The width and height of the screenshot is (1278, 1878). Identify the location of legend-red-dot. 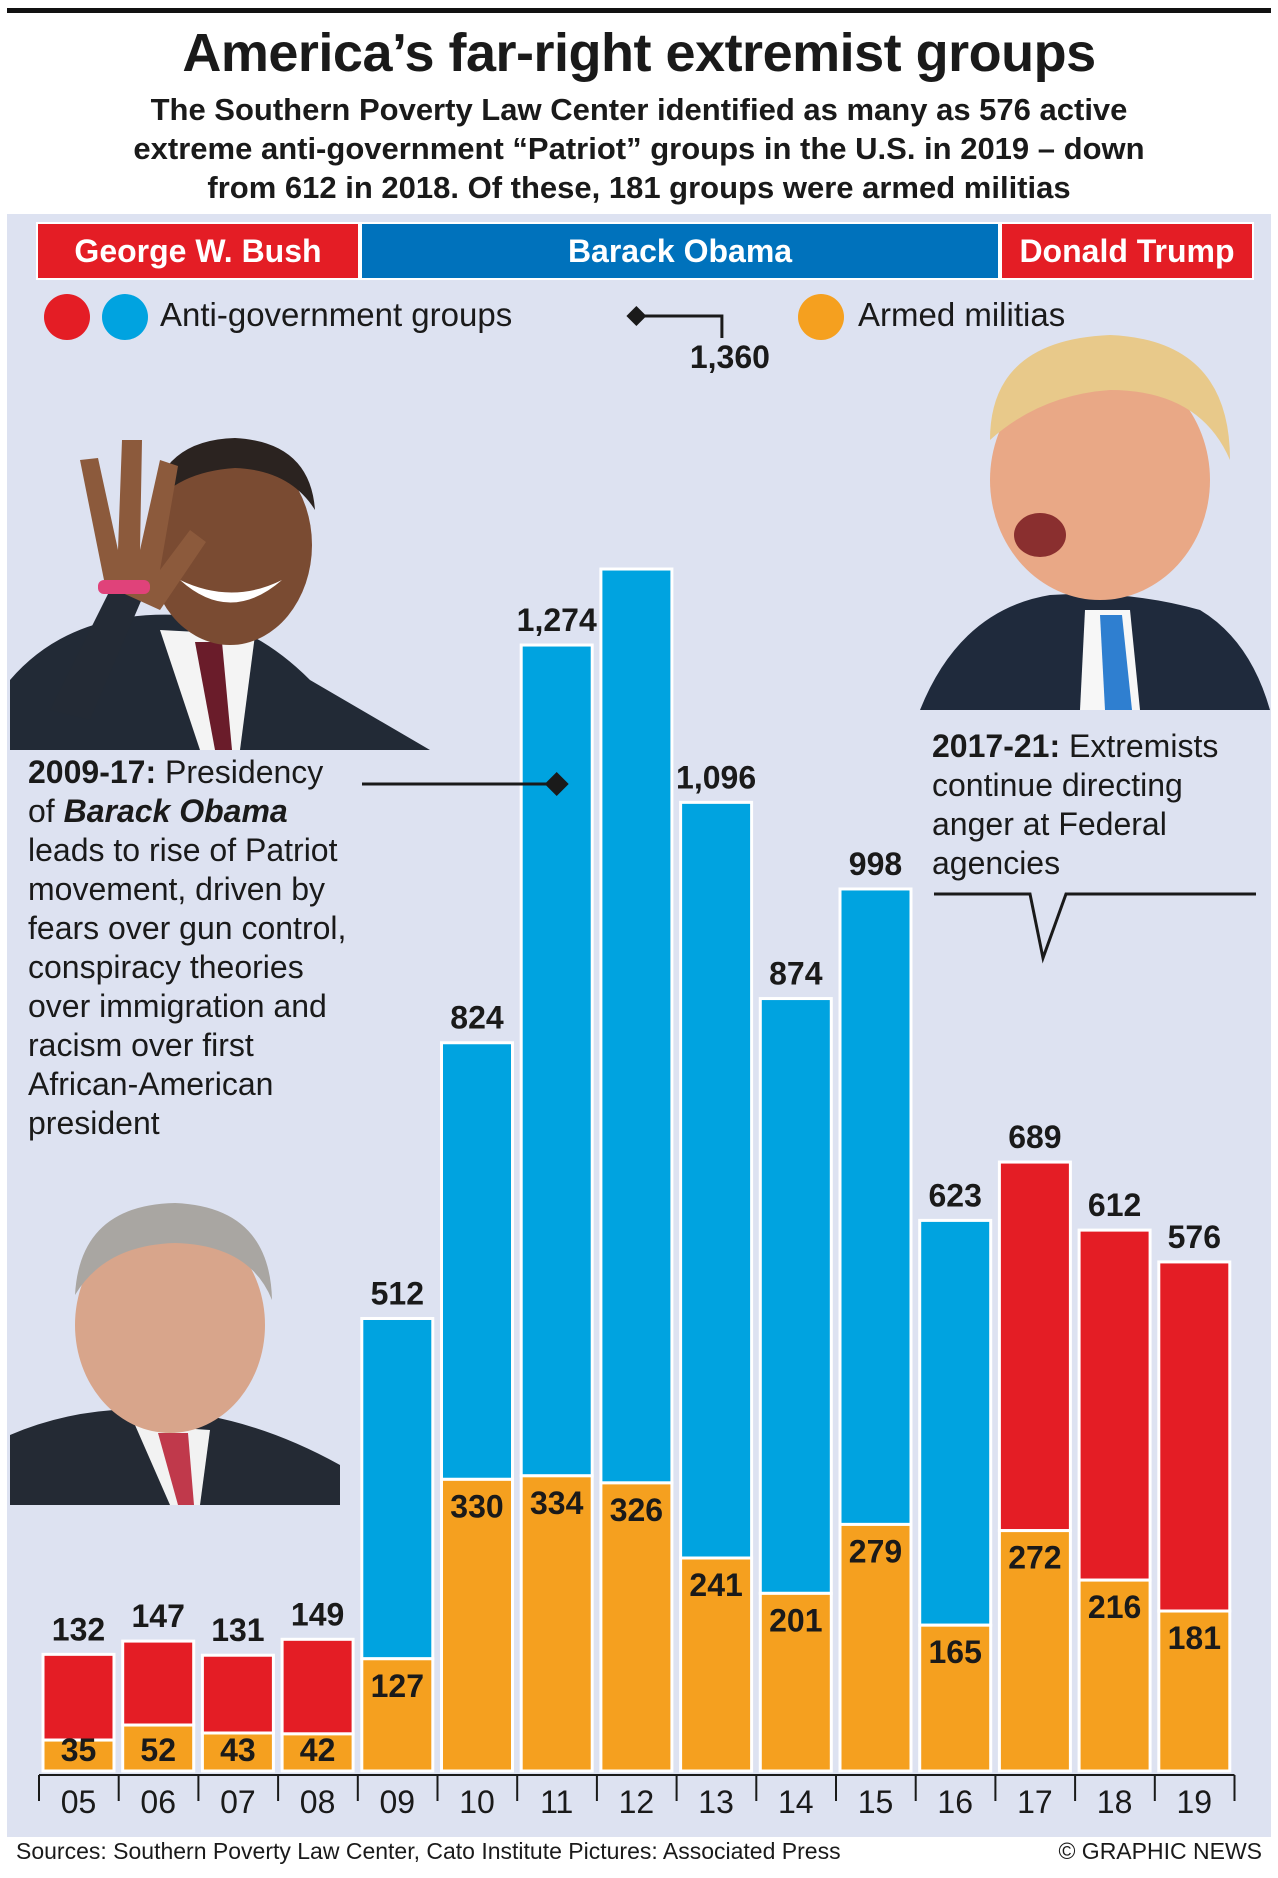
(67, 317).